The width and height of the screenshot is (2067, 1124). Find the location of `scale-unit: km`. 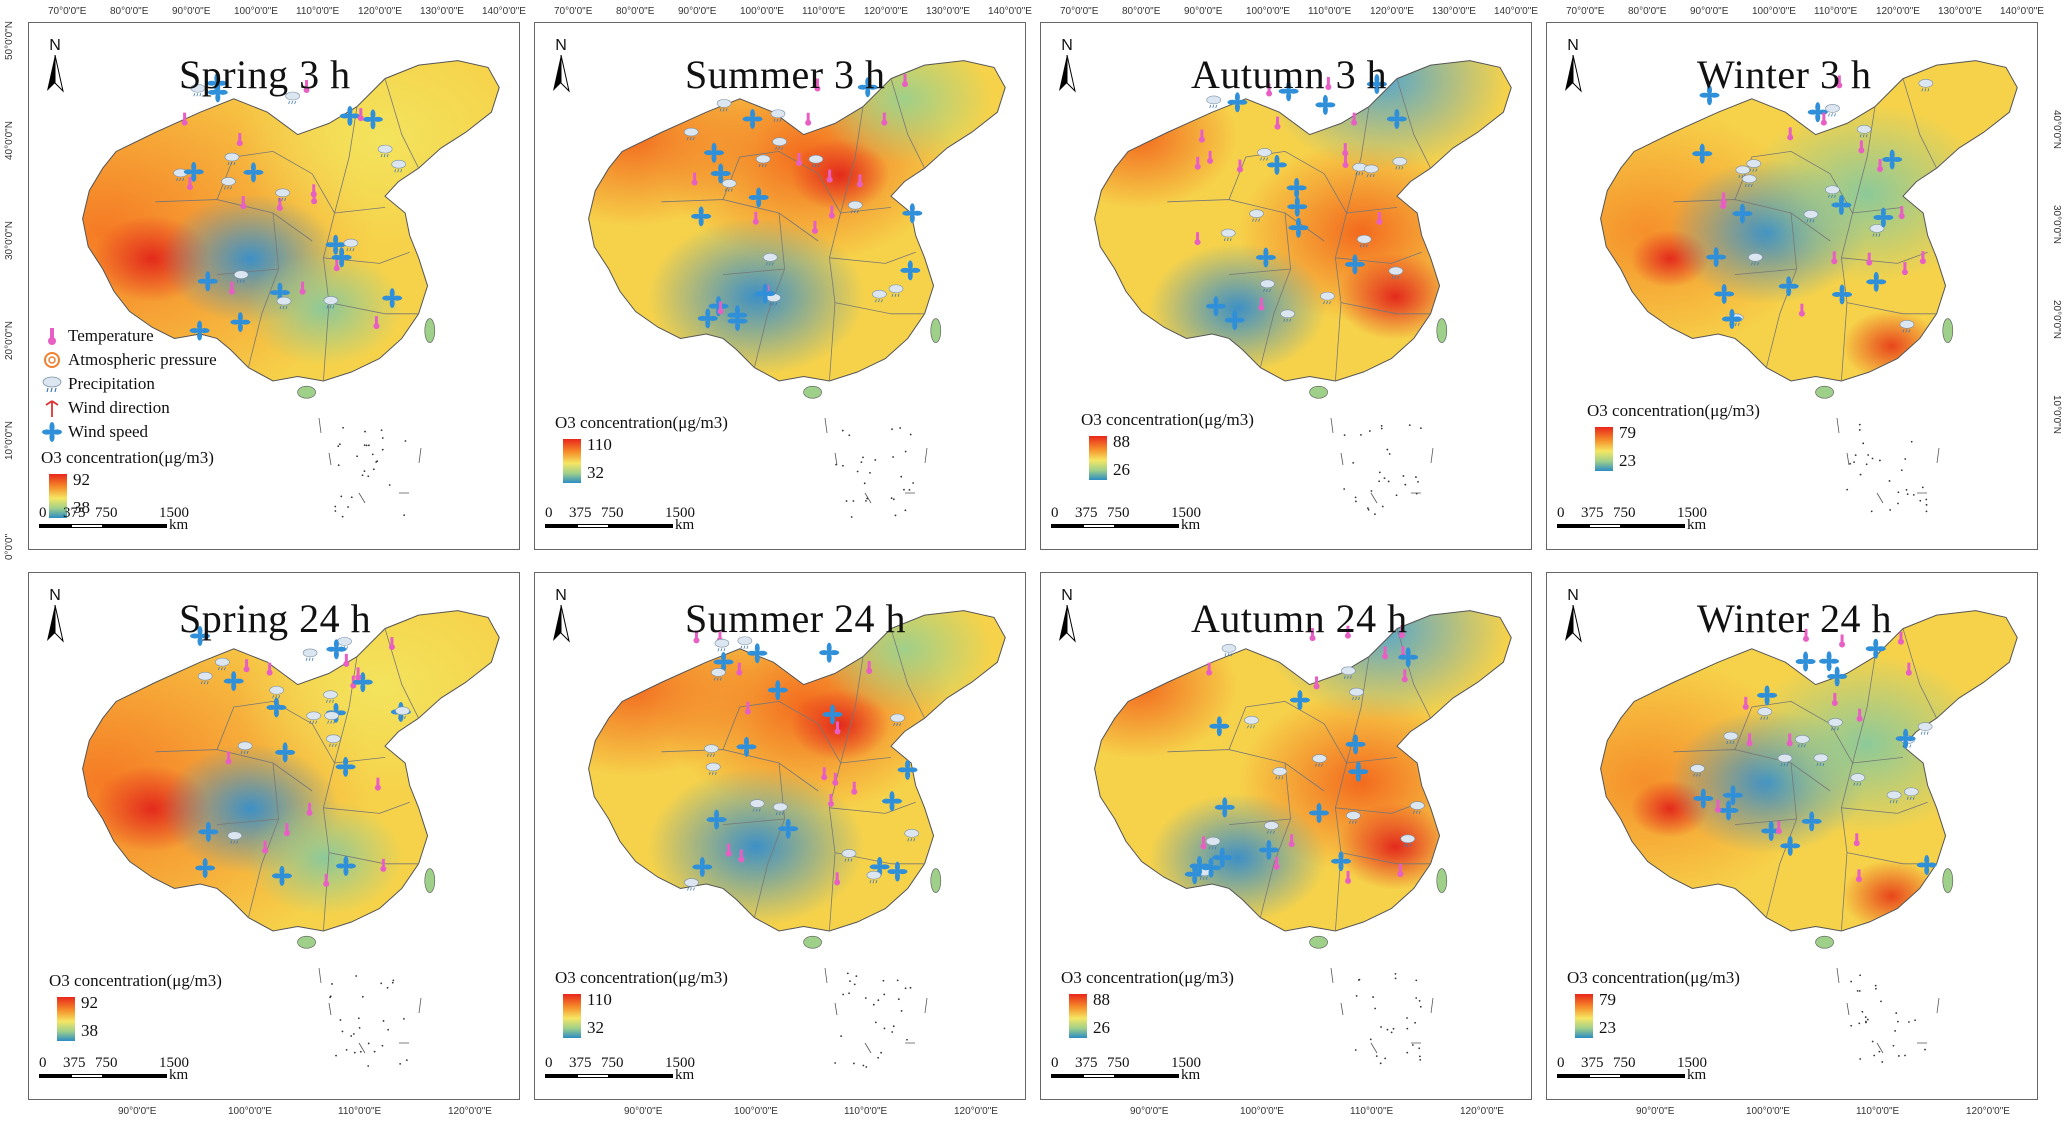

scale-unit: km is located at coordinates (685, 525).